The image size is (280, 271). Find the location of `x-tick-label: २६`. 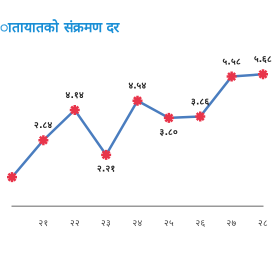

x-tick-label: २६ is located at coordinates (200, 223).